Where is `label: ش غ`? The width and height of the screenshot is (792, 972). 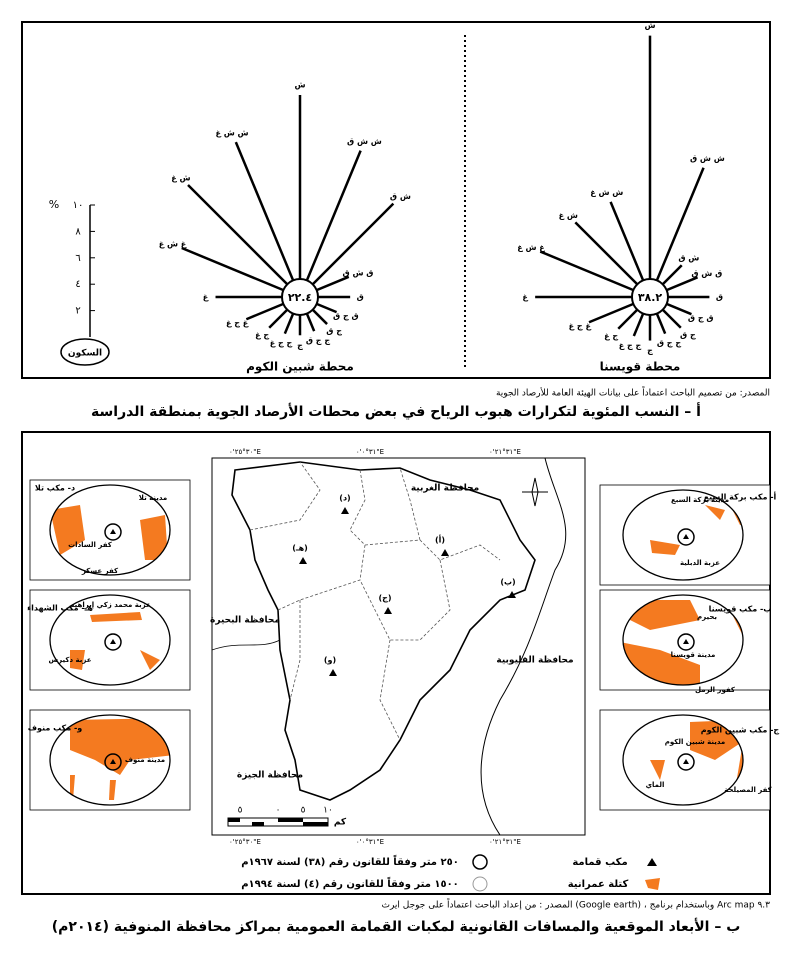
label: ش غ is located at coordinates (568, 216).